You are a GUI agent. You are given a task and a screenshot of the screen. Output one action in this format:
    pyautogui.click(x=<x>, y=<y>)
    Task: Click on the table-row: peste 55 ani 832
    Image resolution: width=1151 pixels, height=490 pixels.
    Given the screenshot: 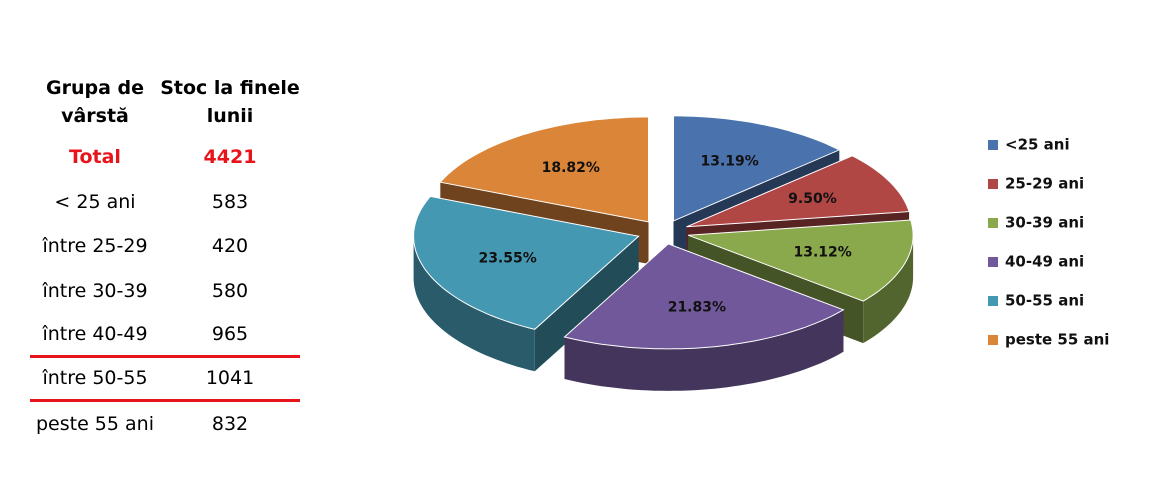 What is the action you would take?
    pyautogui.click(x=165, y=424)
    